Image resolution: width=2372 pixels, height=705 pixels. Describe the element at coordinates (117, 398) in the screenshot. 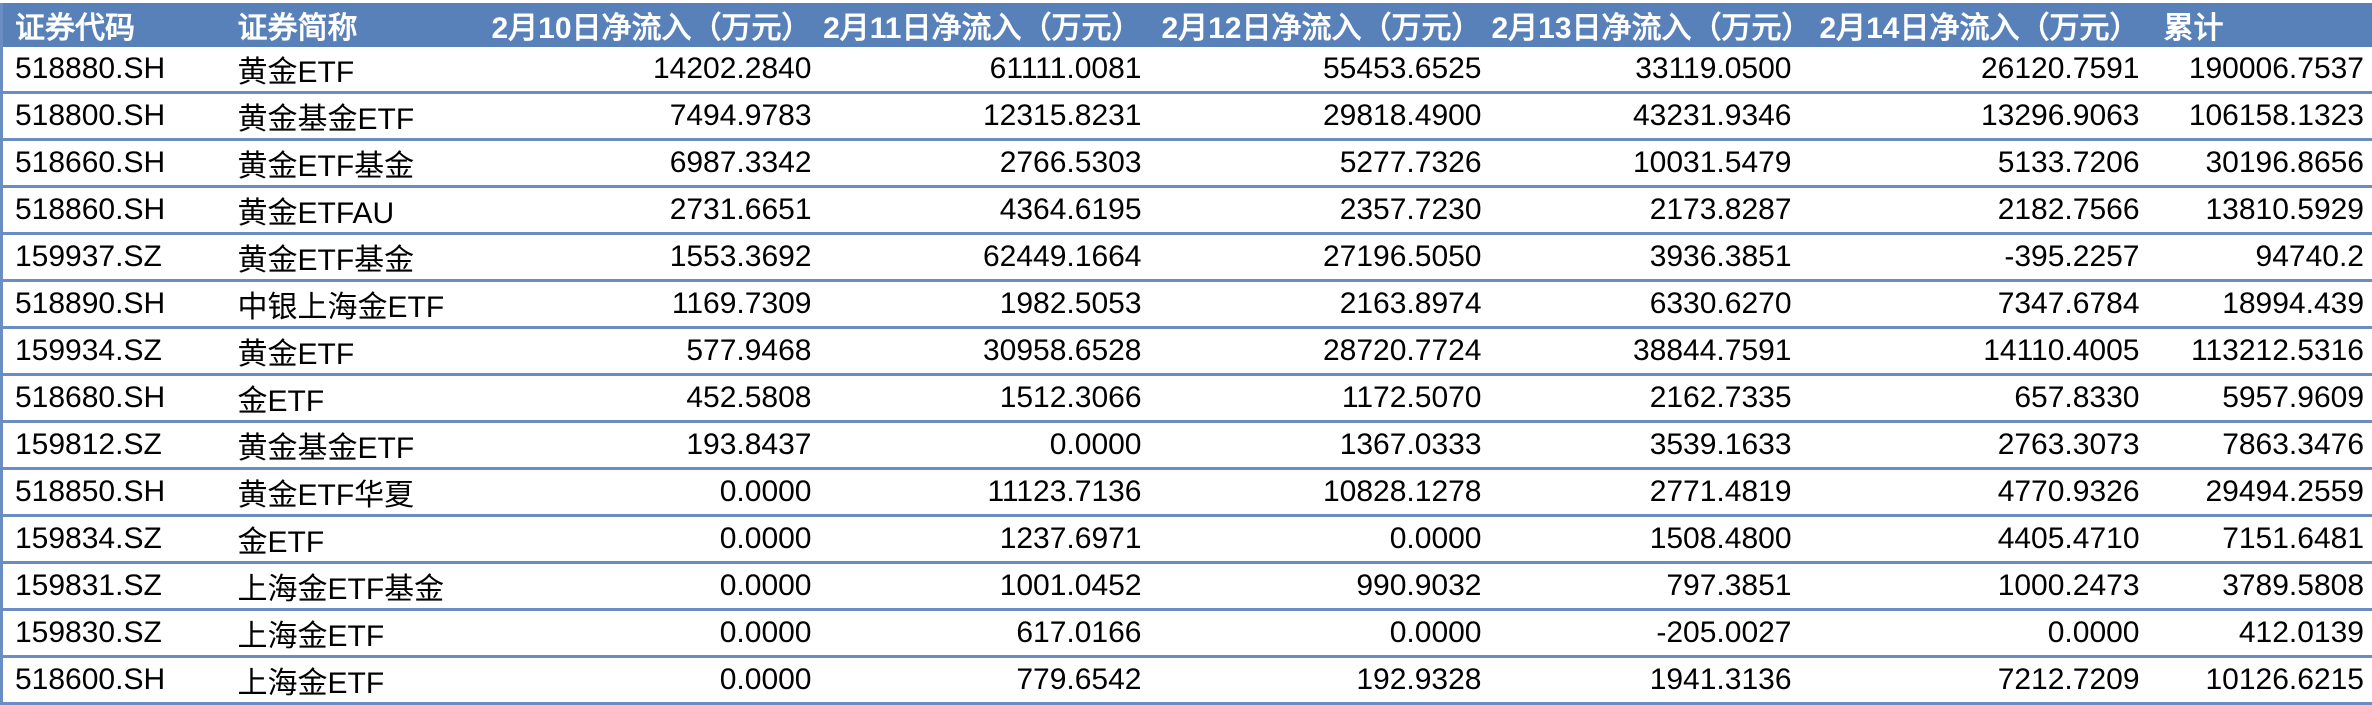

I see `cell-code: 518680.SH` at that location.